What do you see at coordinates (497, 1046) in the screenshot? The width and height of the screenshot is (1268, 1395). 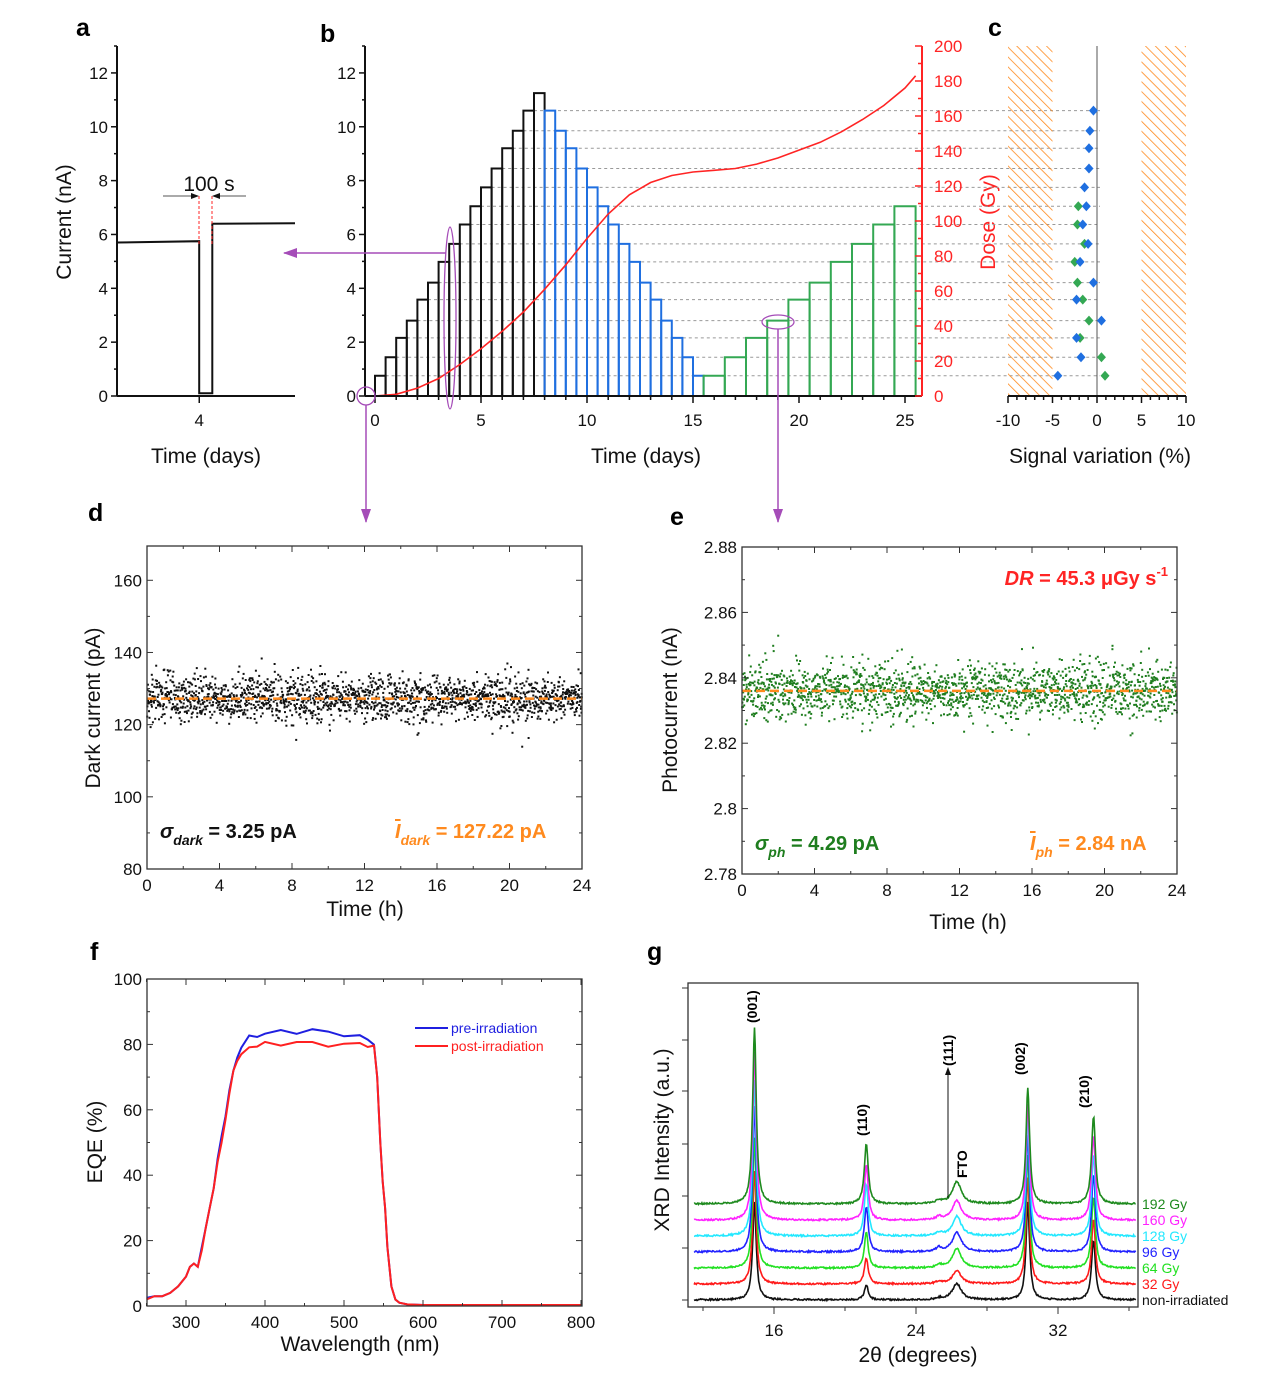 I see `legend-label-post: post-irradiation` at bounding box center [497, 1046].